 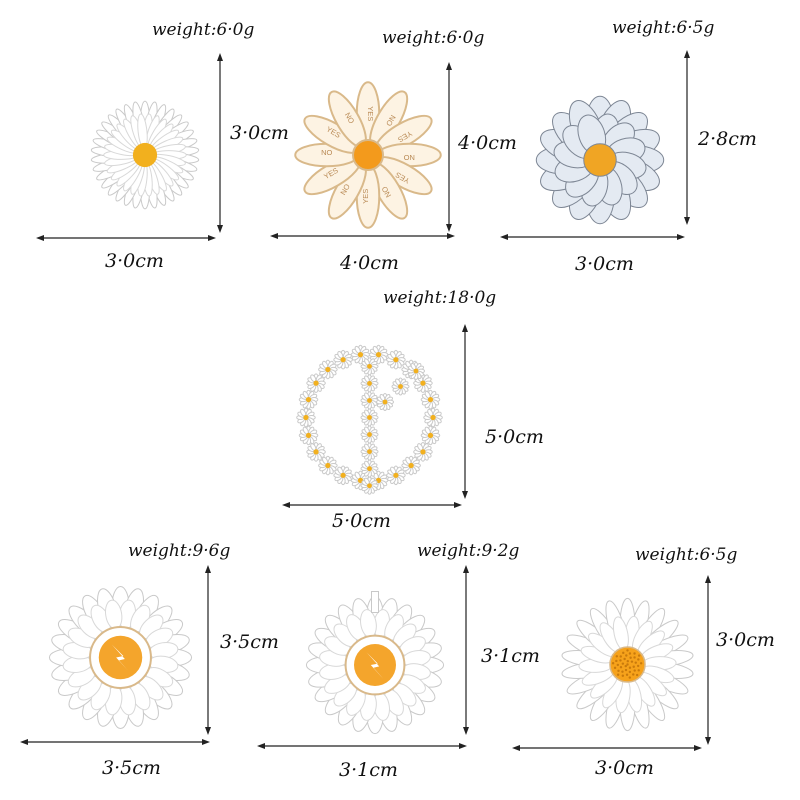 What do you see at coordinates (727, 139) in the screenshot?
I see `height-label: 2·8cm` at bounding box center [727, 139].